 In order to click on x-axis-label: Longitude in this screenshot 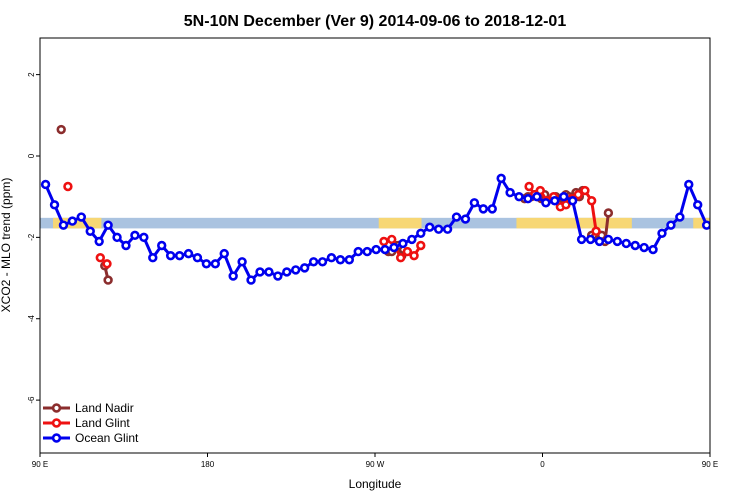, I will do `click(375, 484)`.